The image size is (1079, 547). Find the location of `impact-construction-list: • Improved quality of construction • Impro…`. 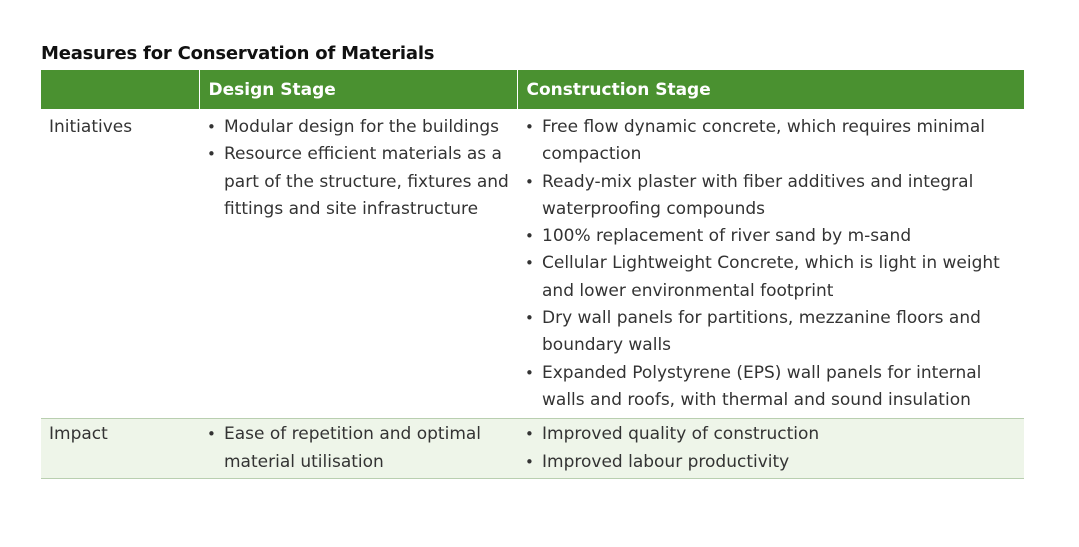

impact-construction-list: • Improved quality of construction • Impro… is located at coordinates (774, 448).